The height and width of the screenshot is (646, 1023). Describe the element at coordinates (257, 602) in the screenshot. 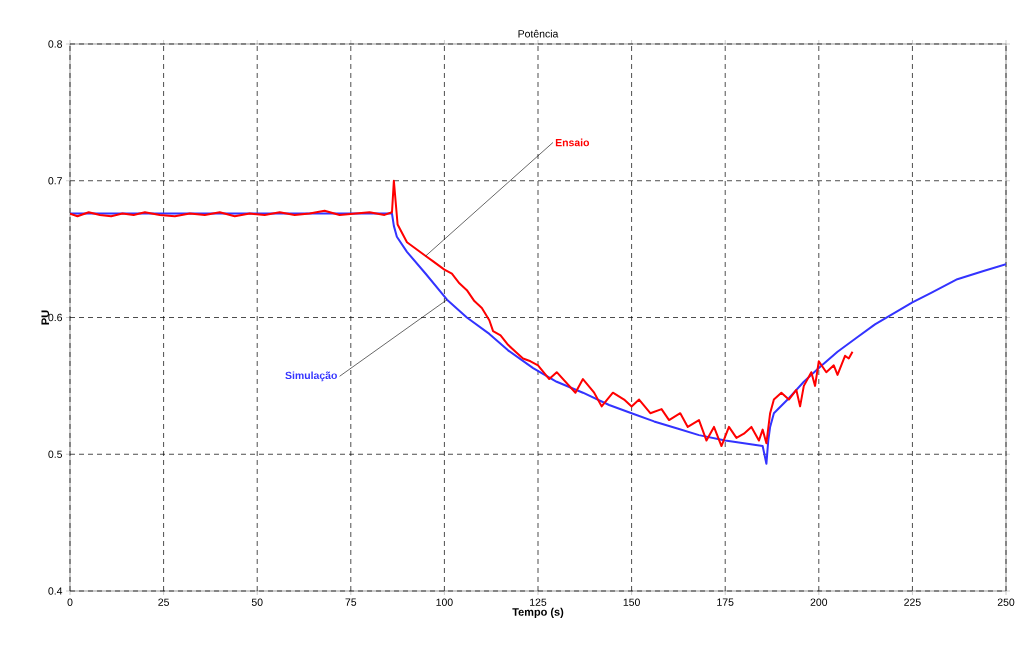

I see `x-tick-label: 50` at that location.